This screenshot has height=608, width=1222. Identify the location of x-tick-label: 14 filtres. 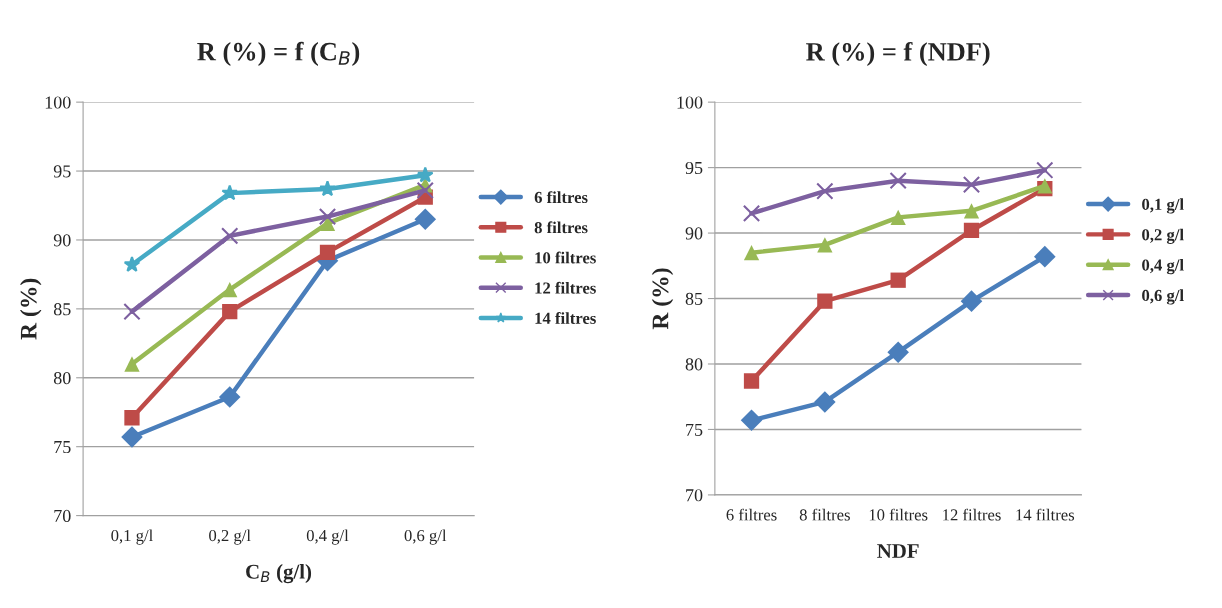
(1045, 514).